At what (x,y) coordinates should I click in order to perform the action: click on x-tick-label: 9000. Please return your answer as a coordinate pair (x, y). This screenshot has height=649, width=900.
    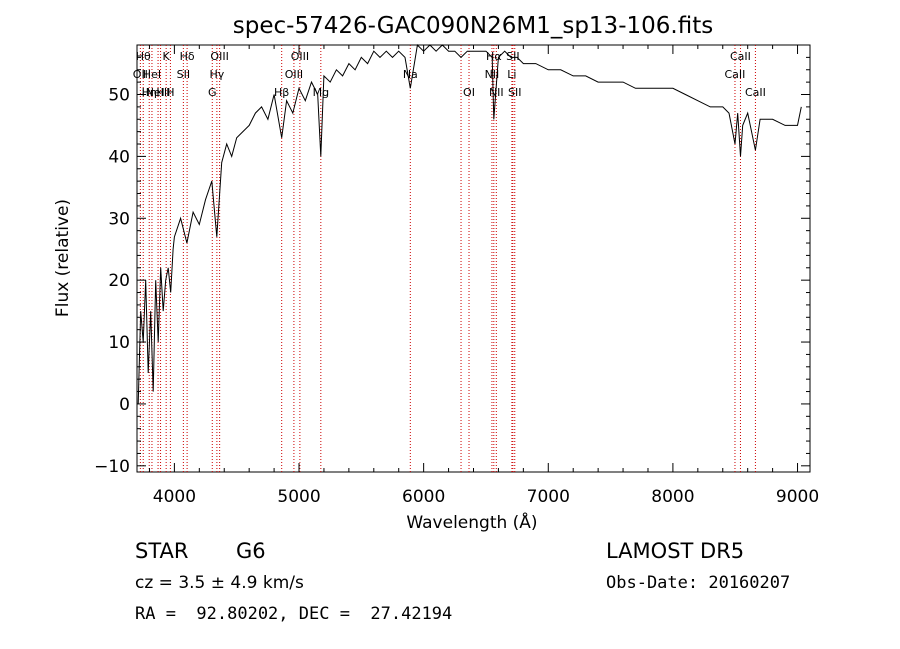
    Looking at the image, I should click on (797, 497).